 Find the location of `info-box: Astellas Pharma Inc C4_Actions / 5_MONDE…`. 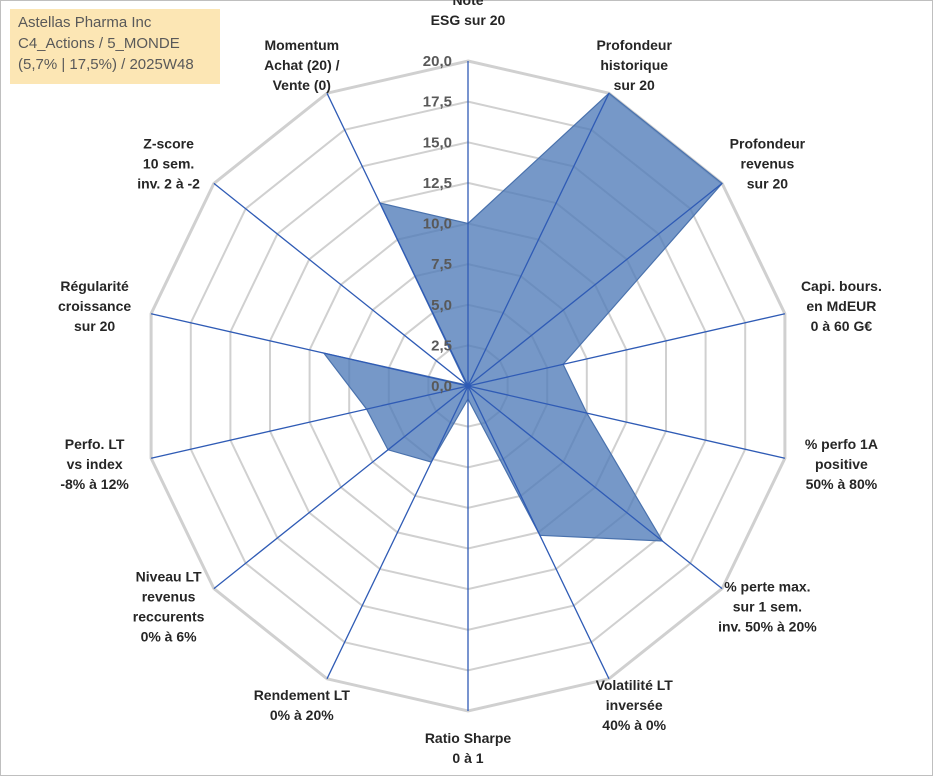

info-box: Astellas Pharma Inc C4_Actions / 5_MONDE… is located at coordinates (115, 46).